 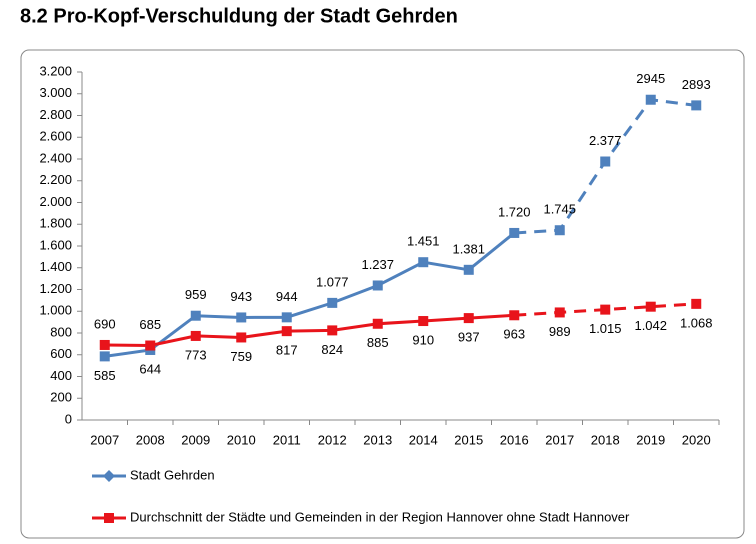 What do you see at coordinates (469, 337) in the screenshot?
I see `data-label: 937` at bounding box center [469, 337].